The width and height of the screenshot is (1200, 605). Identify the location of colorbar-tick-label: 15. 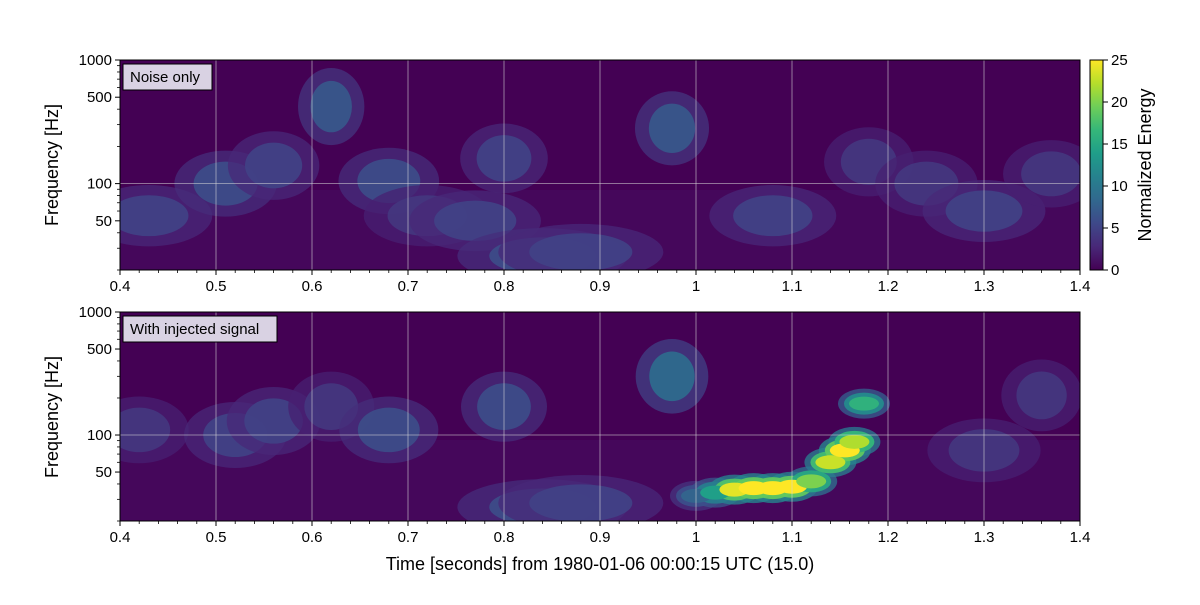
(1119, 144).